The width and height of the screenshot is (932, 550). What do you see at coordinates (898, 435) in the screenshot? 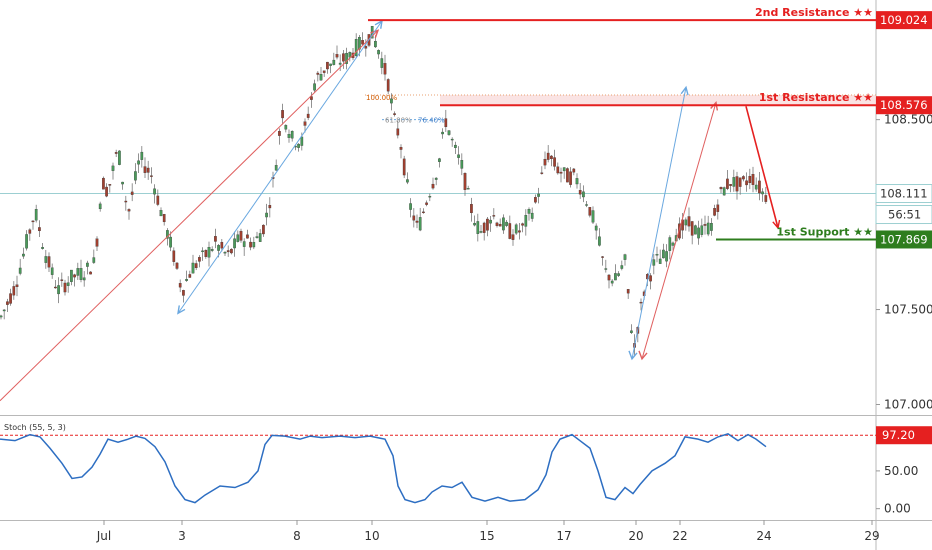
I see `stoch-level-label: 97.20` at bounding box center [898, 435].